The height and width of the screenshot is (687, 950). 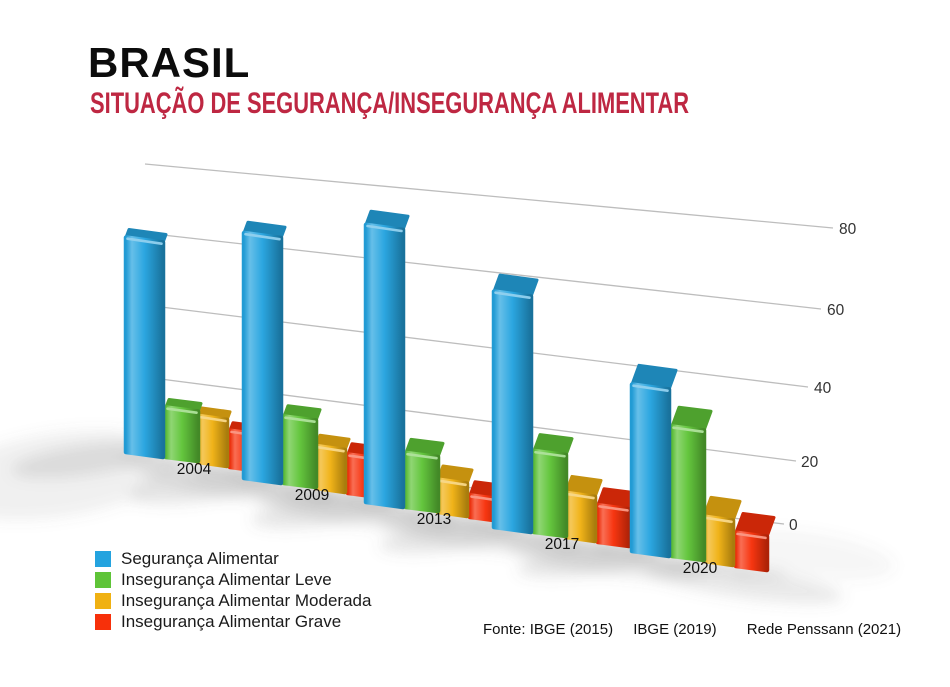 I want to click on bar-2020-series0, so click(x=653, y=461).